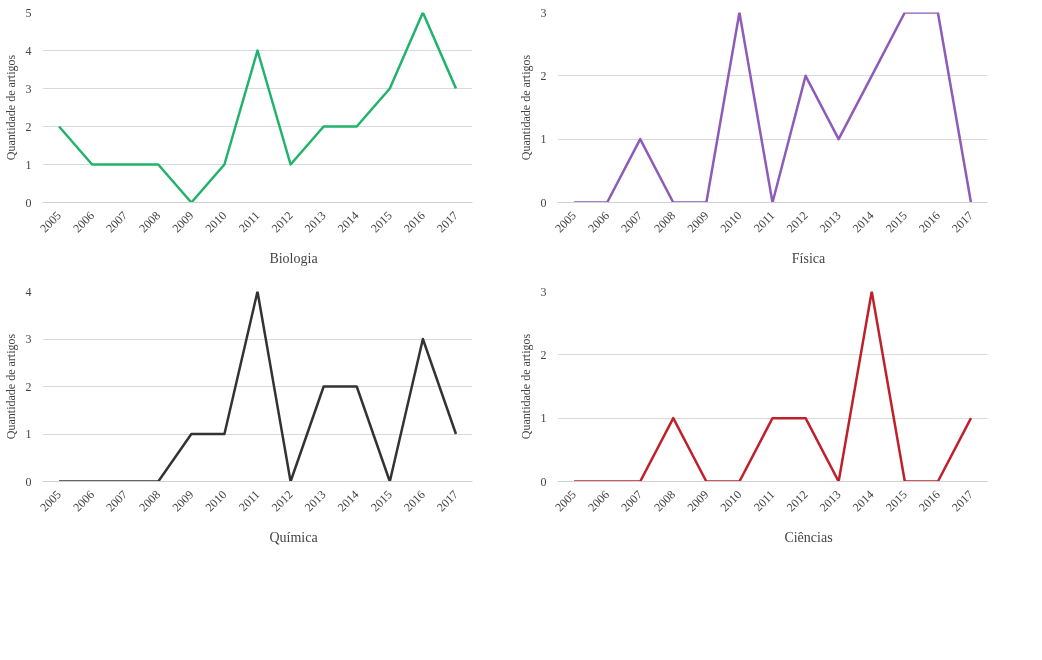  I want to click on text: Física, so click(808, 259).